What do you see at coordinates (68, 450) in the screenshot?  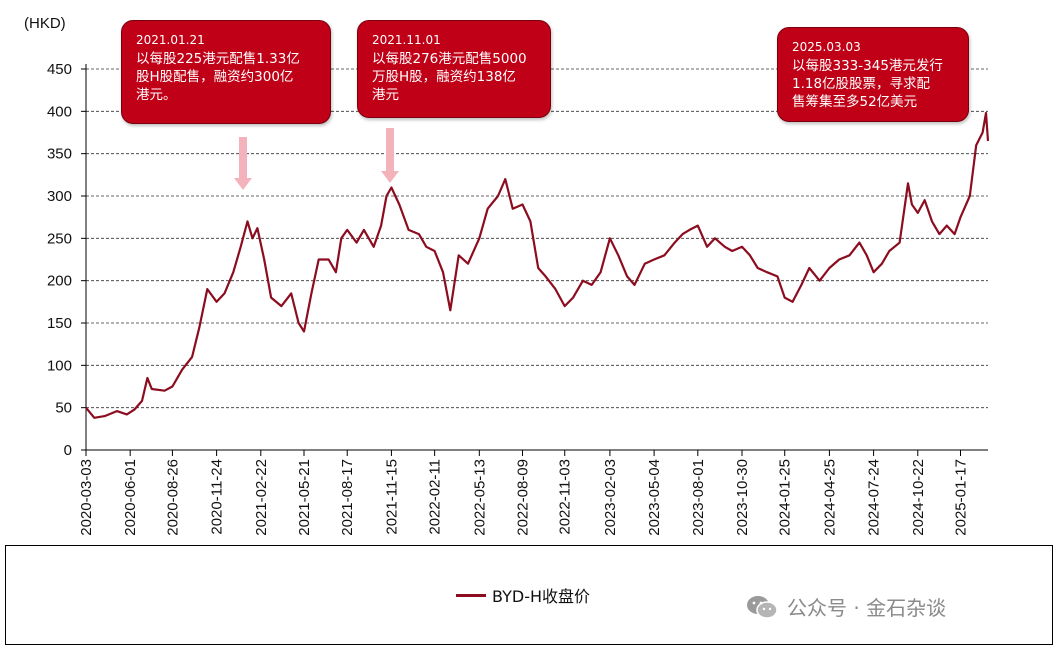 I see `y-tick-label: 0` at bounding box center [68, 450].